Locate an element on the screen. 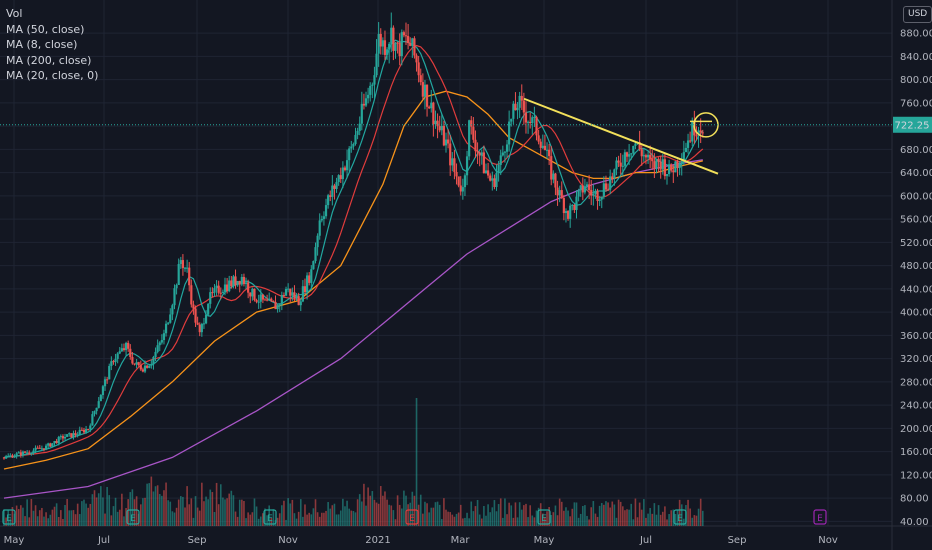  y-tick-label: 840.00 is located at coordinates (916, 57).